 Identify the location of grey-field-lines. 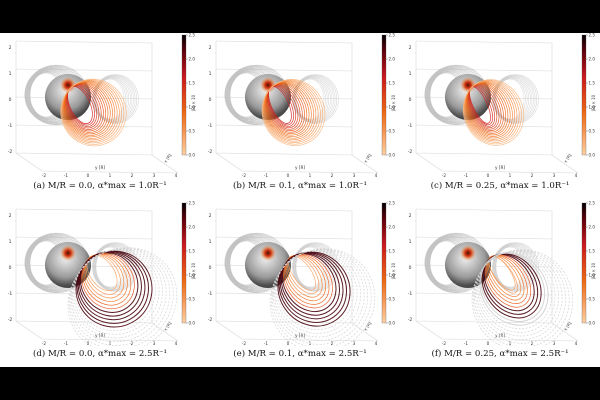
(481, 263).